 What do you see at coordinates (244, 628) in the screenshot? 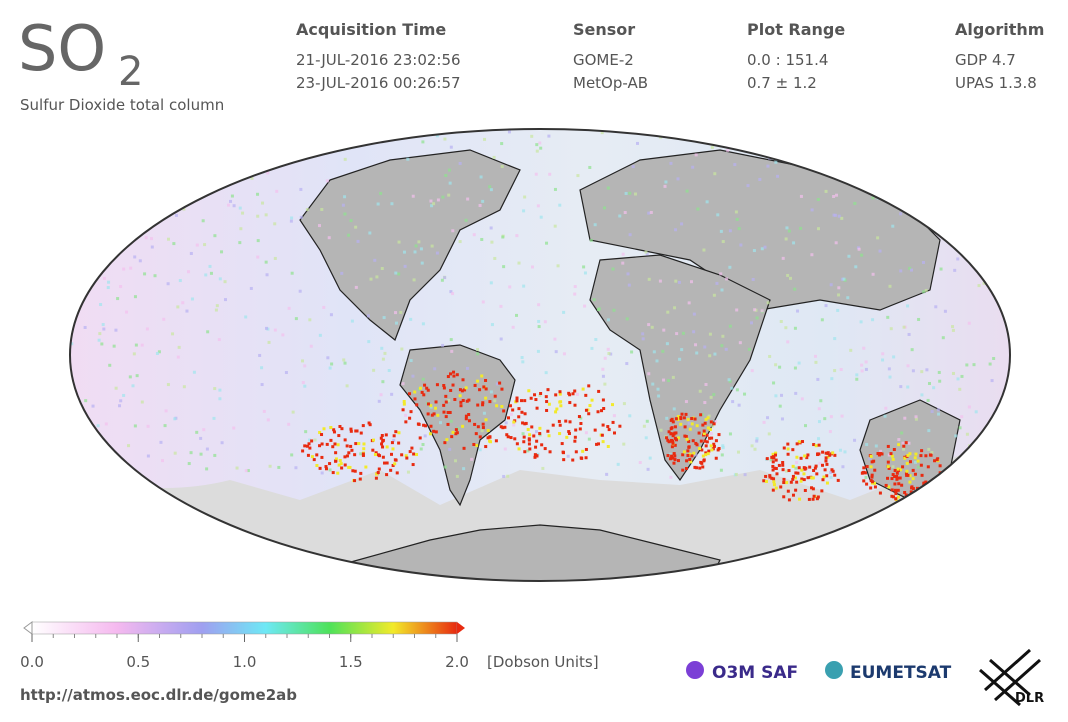
I see `colorbar` at bounding box center [244, 628].